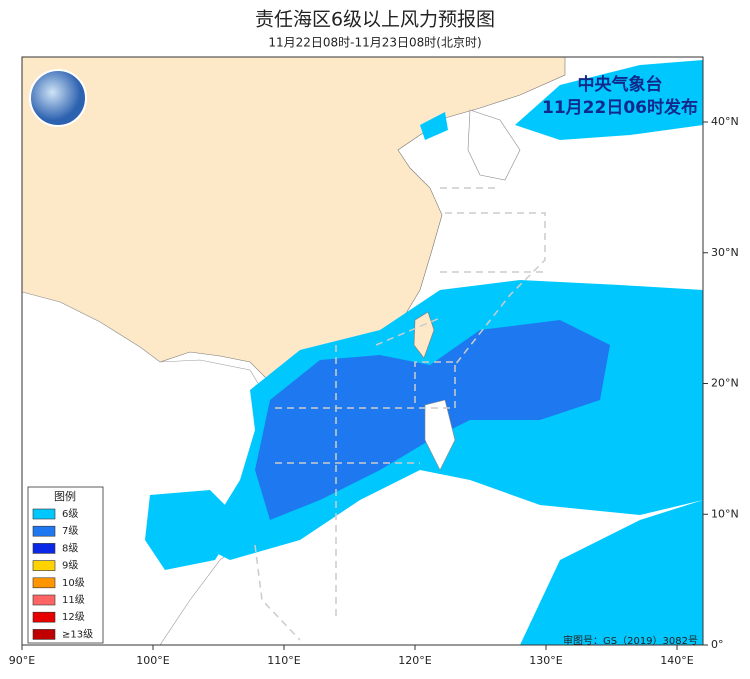  What do you see at coordinates (725, 121) in the screenshot?
I see `y-tick-label: 40°N` at bounding box center [725, 121].